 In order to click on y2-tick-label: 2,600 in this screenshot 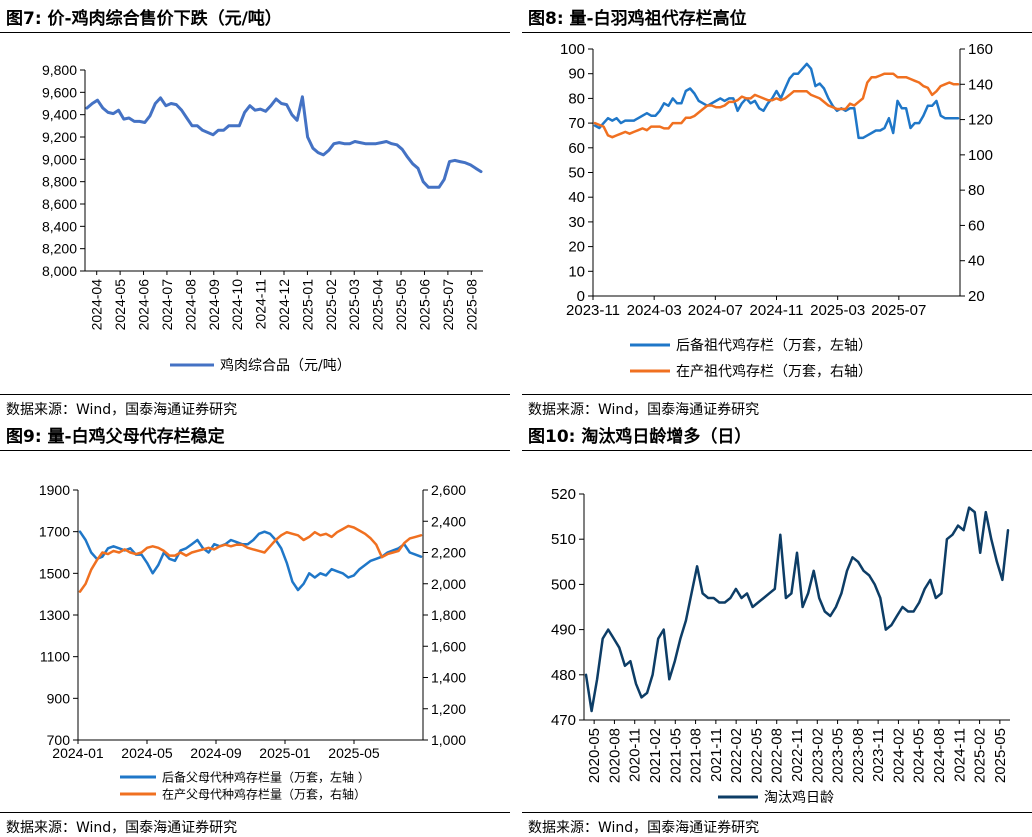, I will do `click(448, 490)`.